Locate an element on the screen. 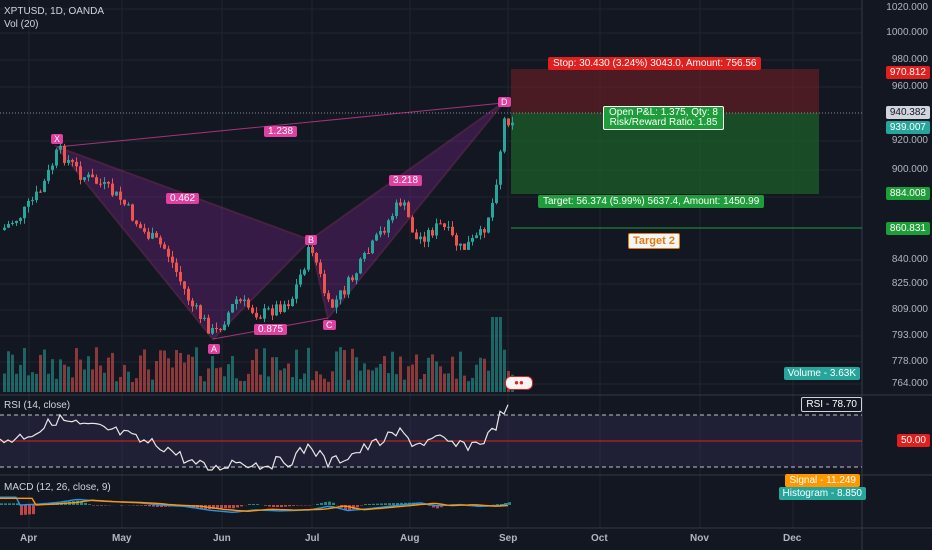 The height and width of the screenshot is (550, 932). pattern-point-c: C is located at coordinates (329, 325).